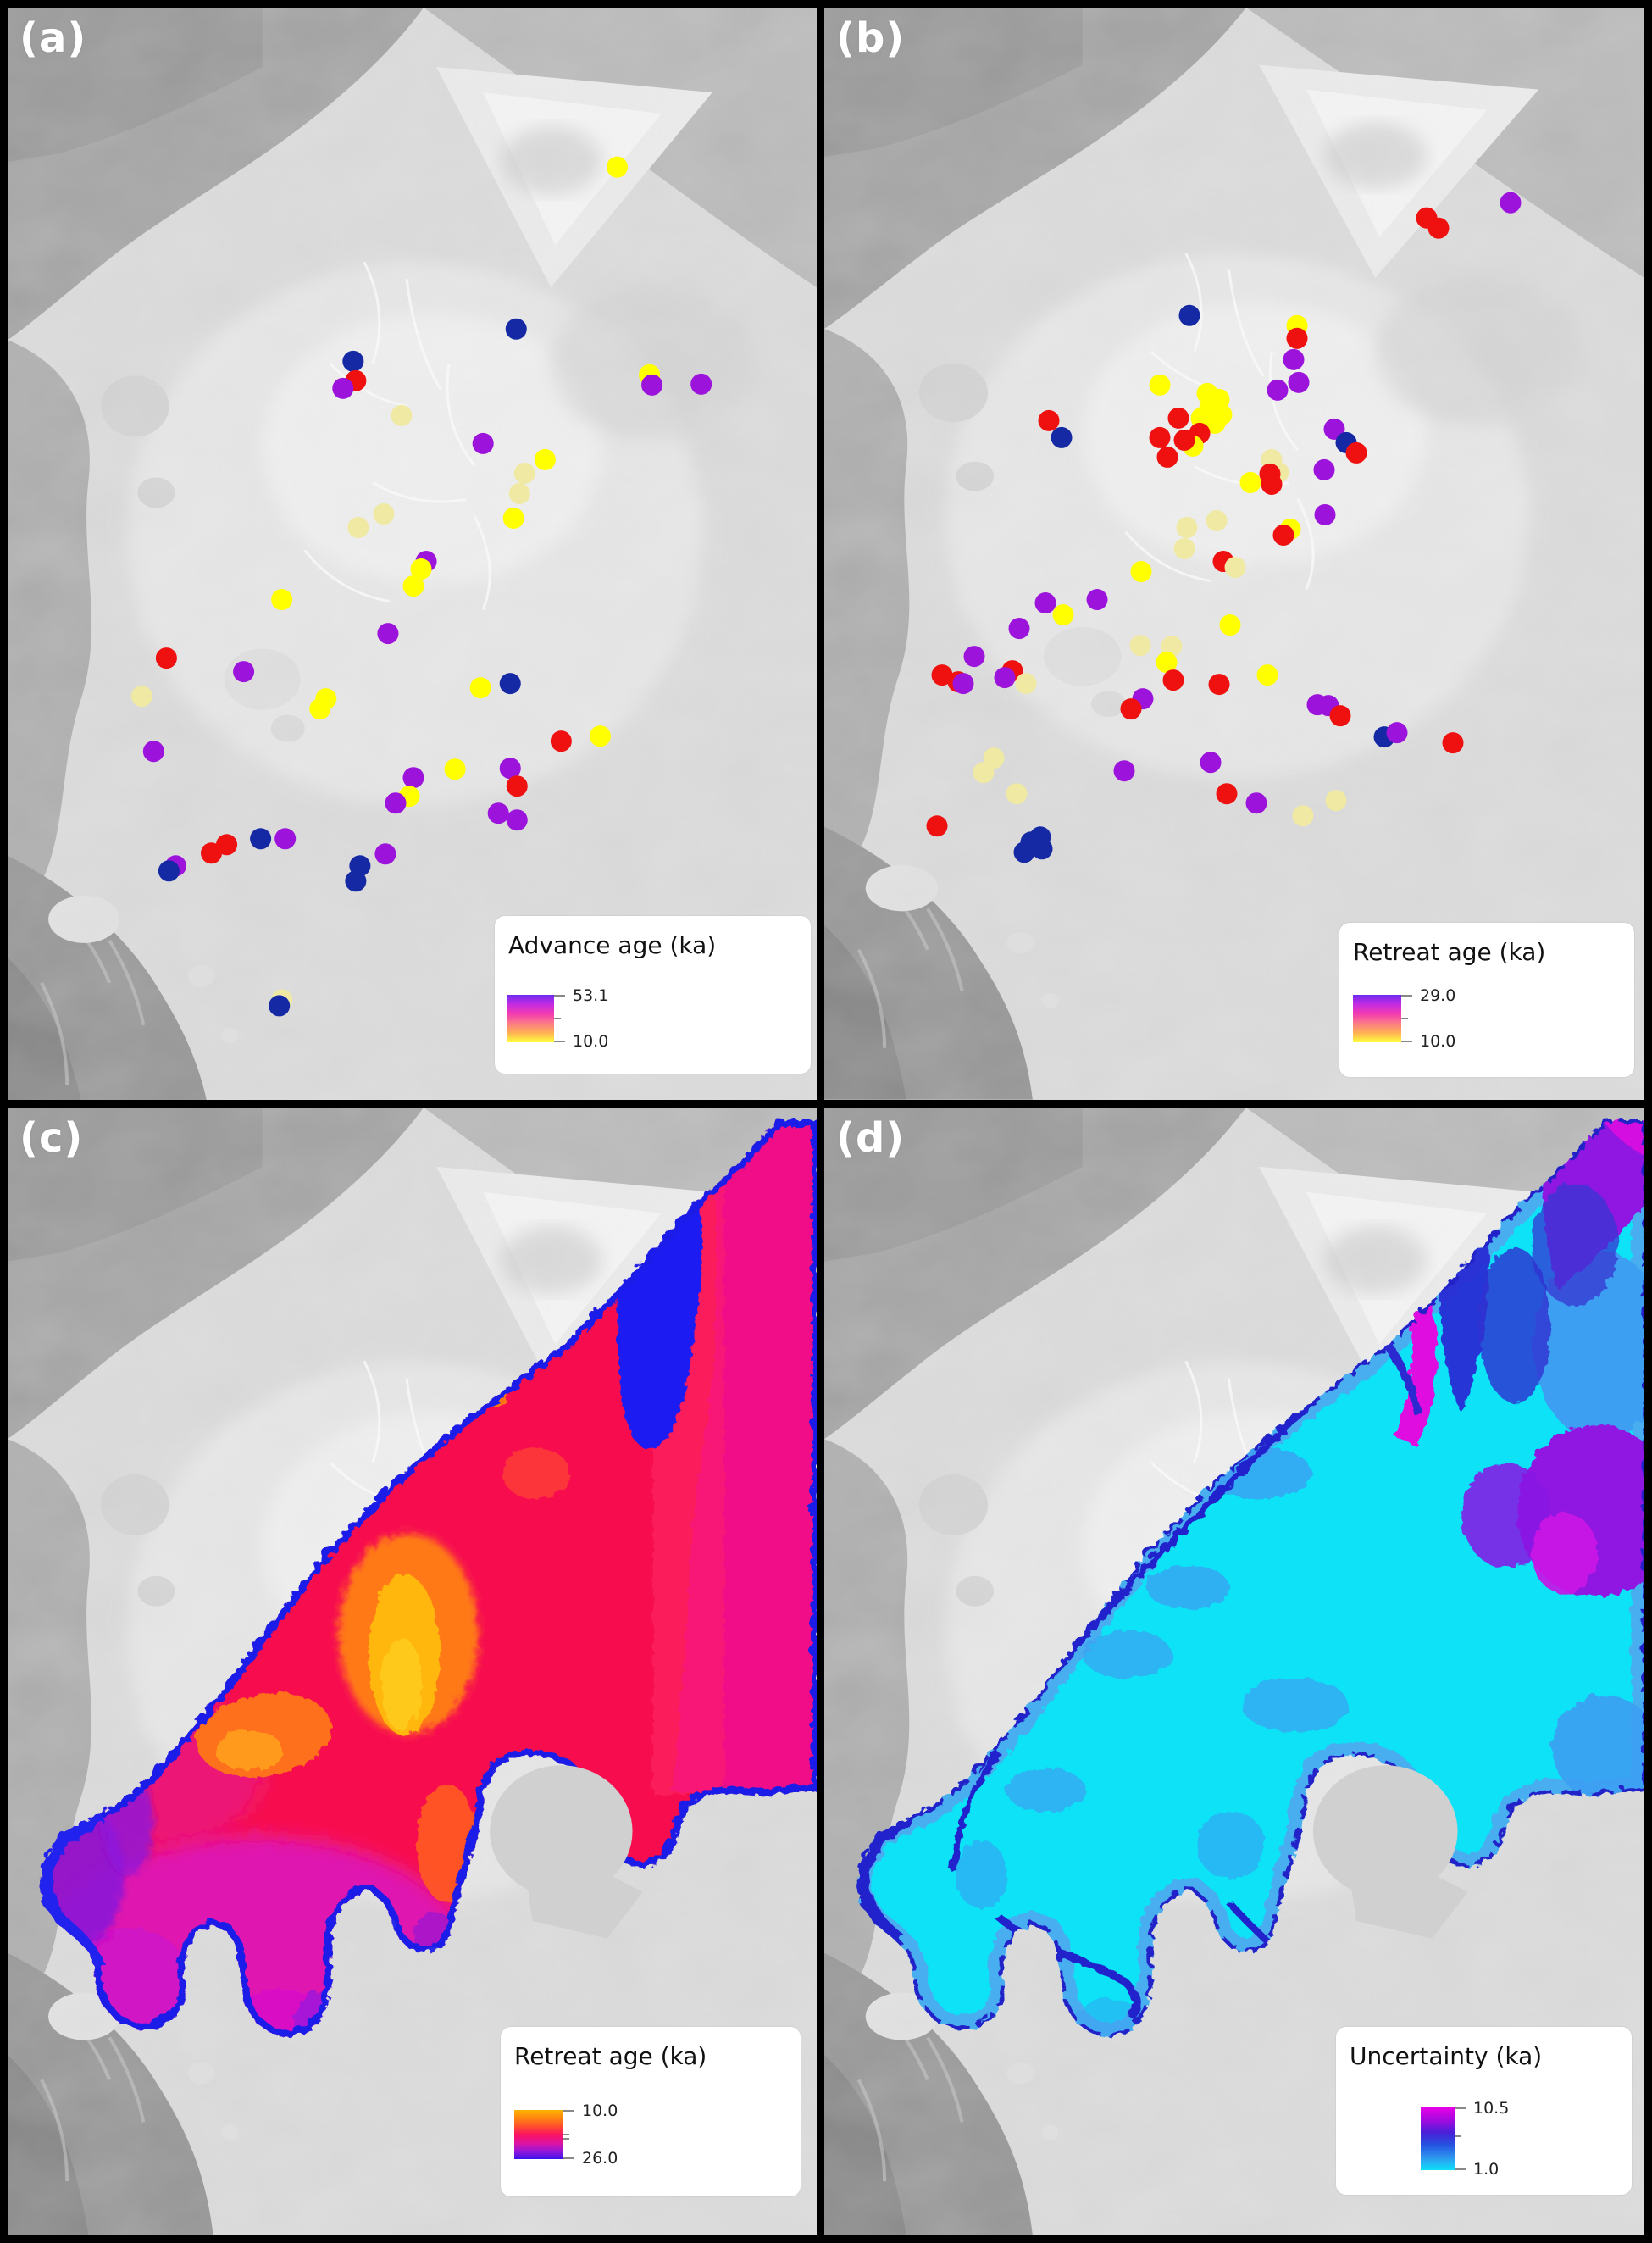 This screenshot has width=1652, height=2243. I want to click on legend-title: Uncertainty (ka), so click(1446, 2056).